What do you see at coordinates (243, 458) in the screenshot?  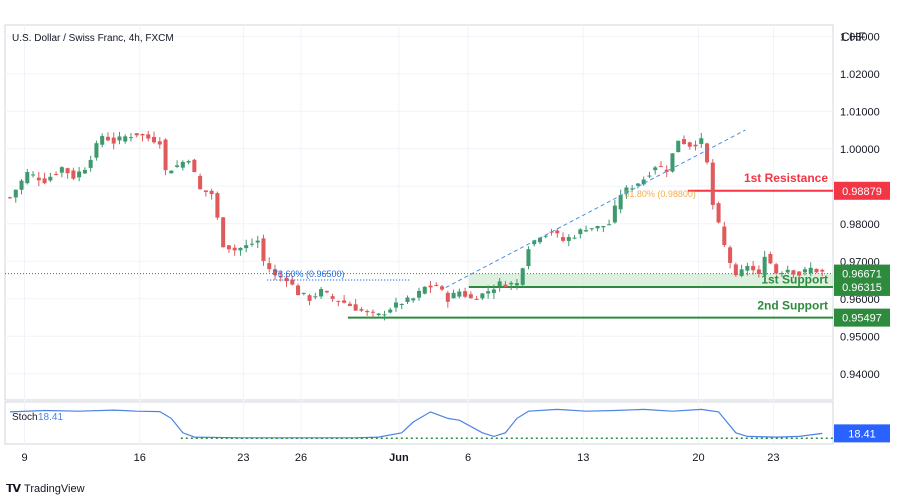 I see `x-tick-label: 23` at bounding box center [243, 458].